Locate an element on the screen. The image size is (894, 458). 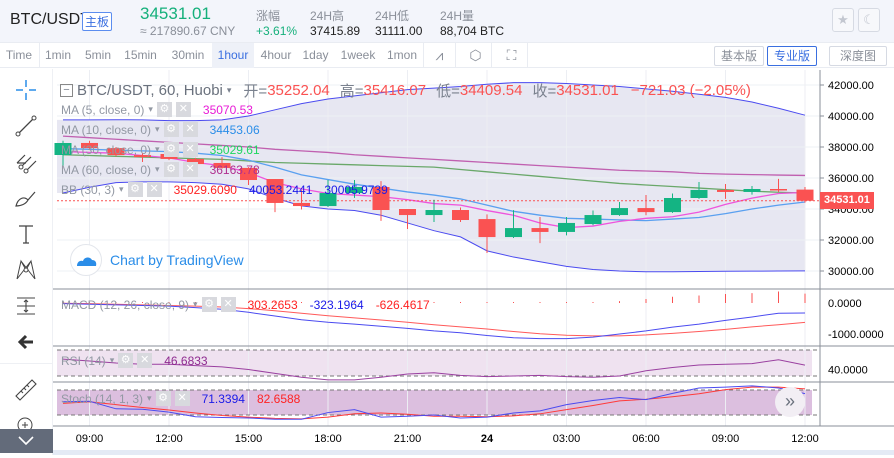
study-name: MA (10, close, 0) is located at coordinates (106, 129).